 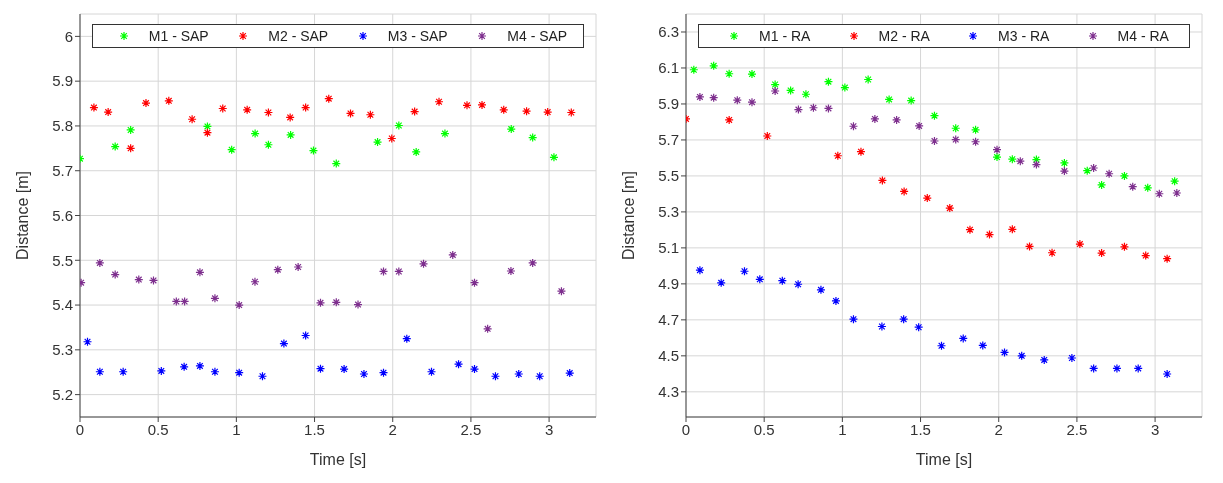 What do you see at coordinates (668, 248) in the screenshot?
I see `y-tick-label: 5.1` at bounding box center [668, 248].